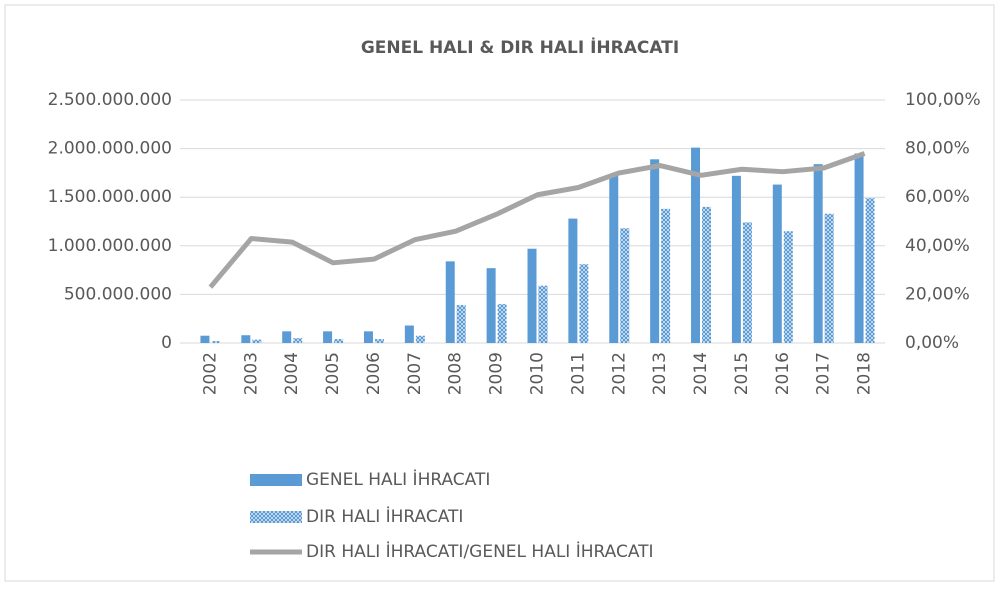 This screenshot has width=1000, height=591. Describe the element at coordinates (374, 373) in the screenshot. I see `x-tick-label: 2006` at that location.